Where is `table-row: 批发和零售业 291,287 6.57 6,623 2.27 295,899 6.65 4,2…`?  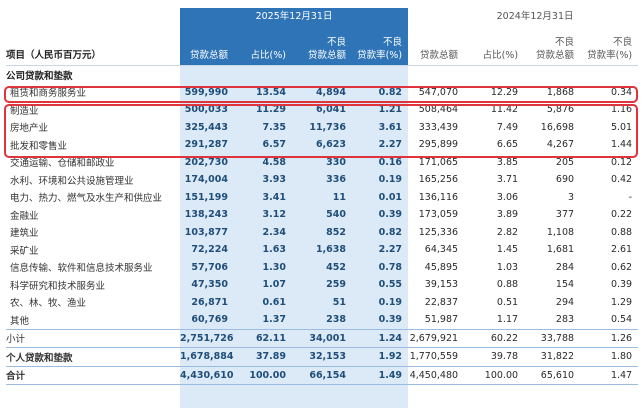
table-row: 批发和零售业 291,287 6.57 6,623 2.27 295,899 6.65 4,2… is located at coordinates (322, 145).